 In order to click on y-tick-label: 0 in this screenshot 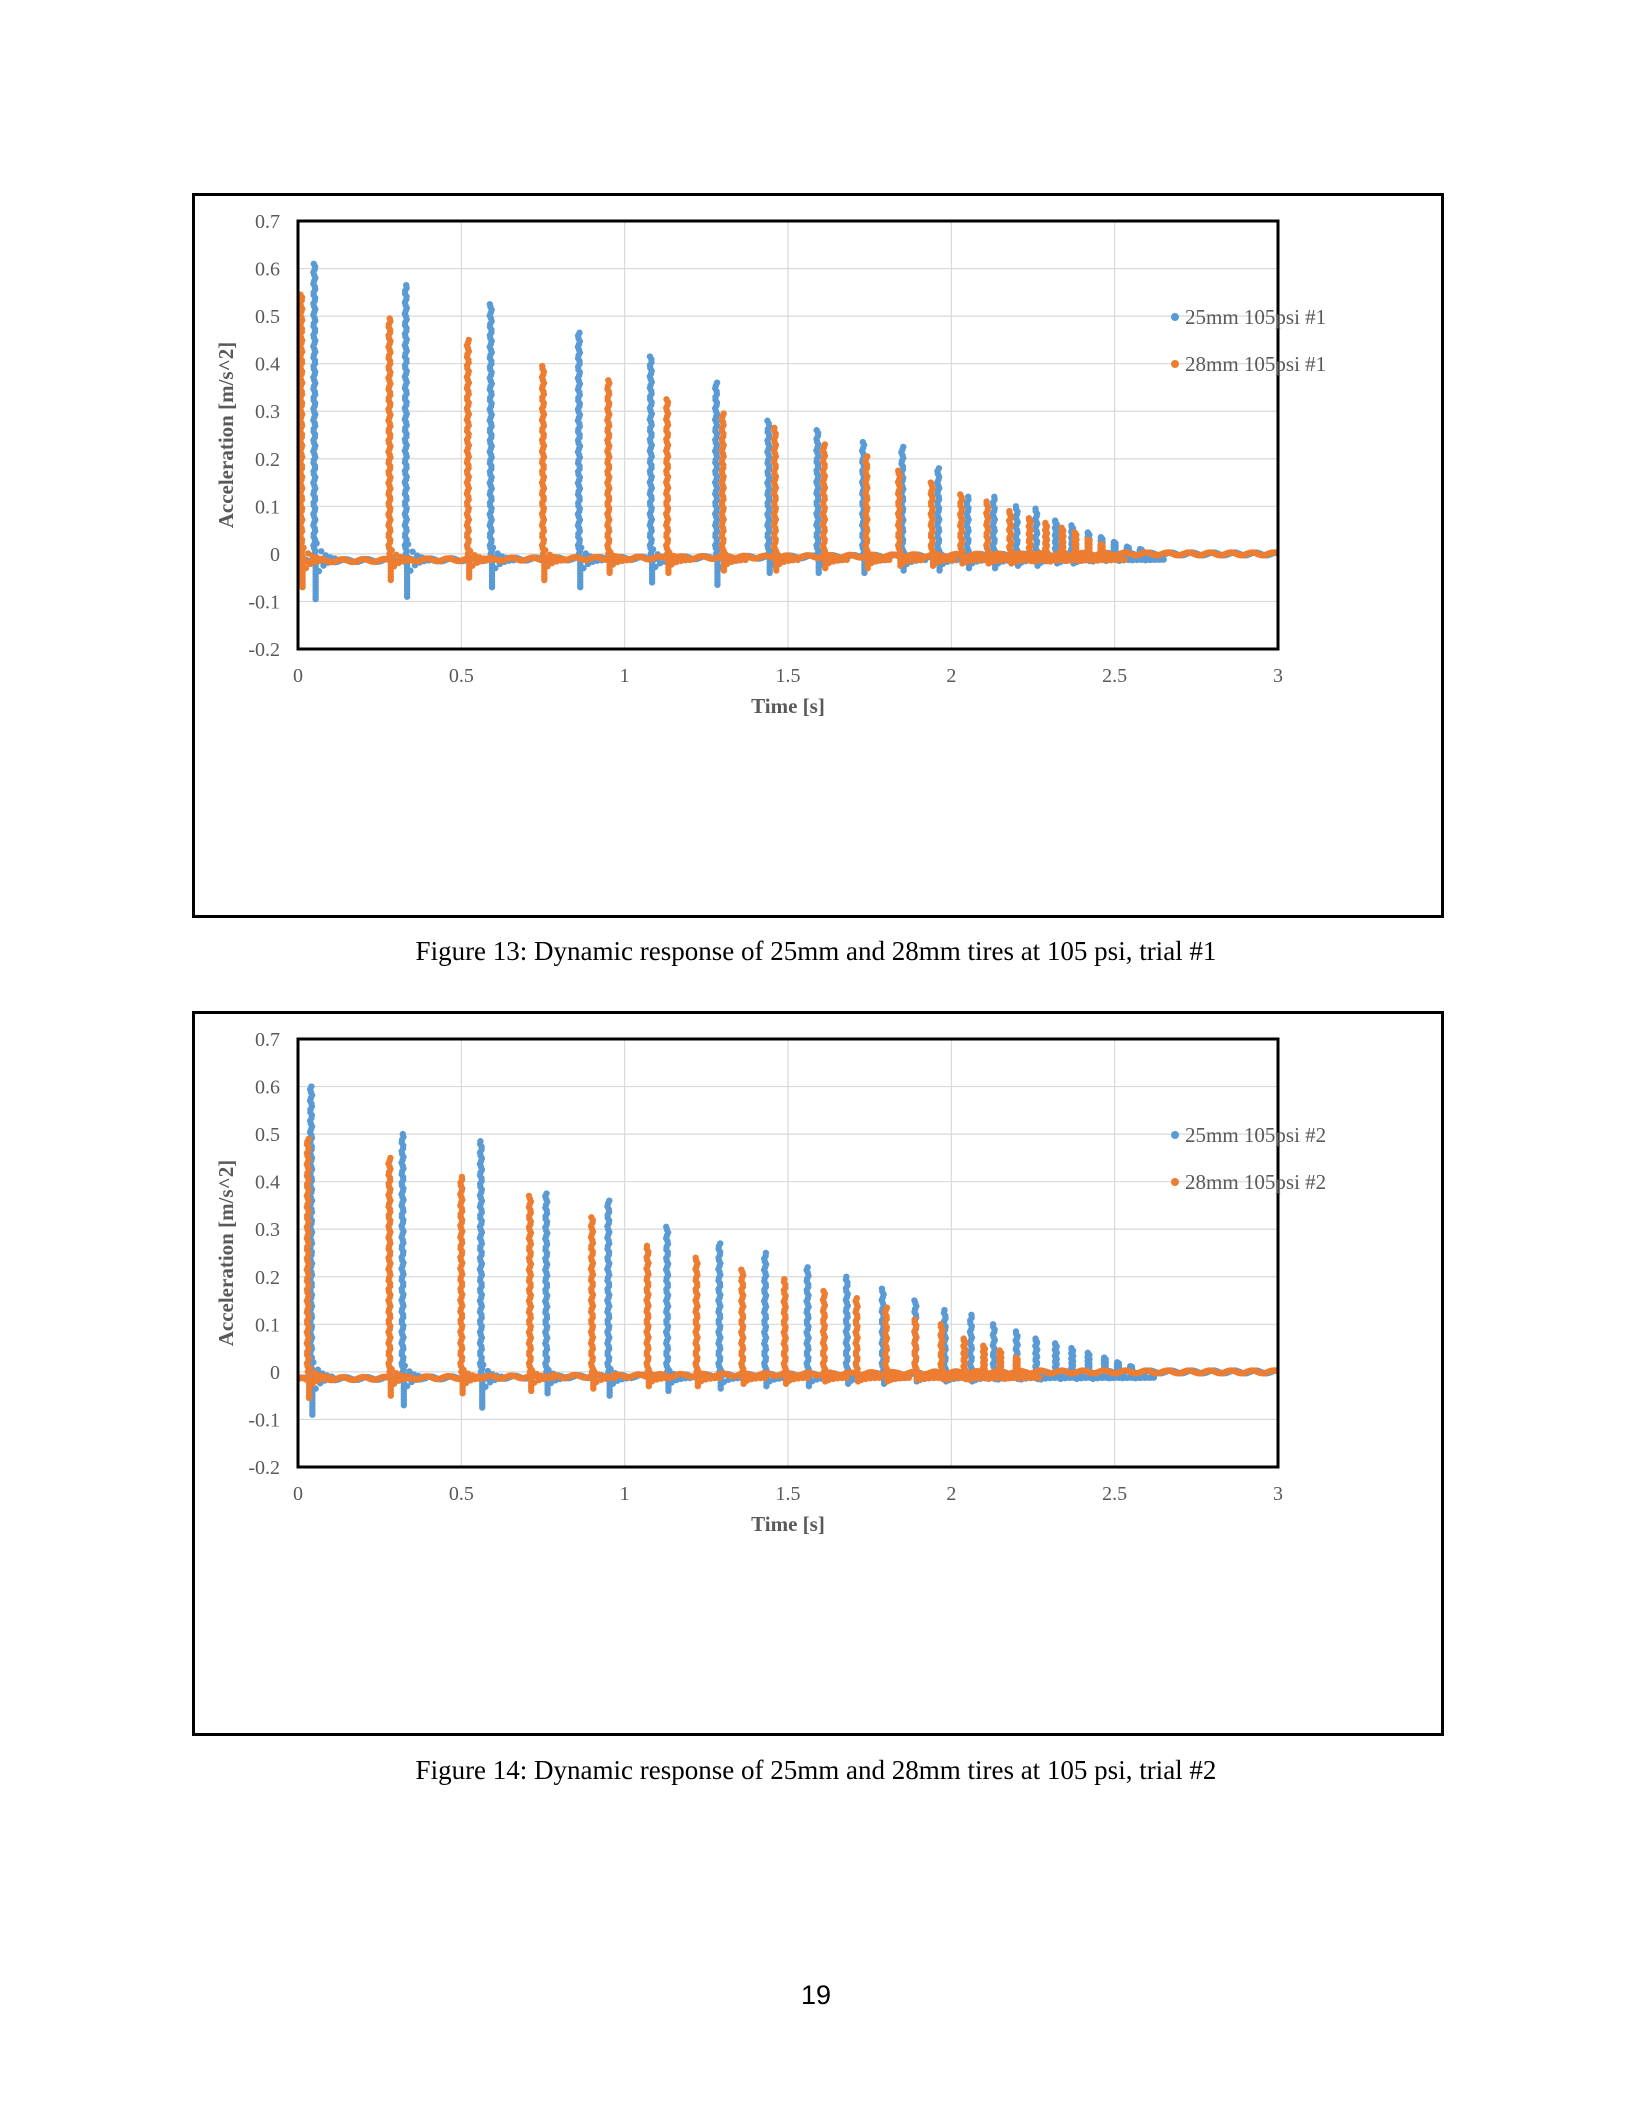, I will do `click(275, 555)`.